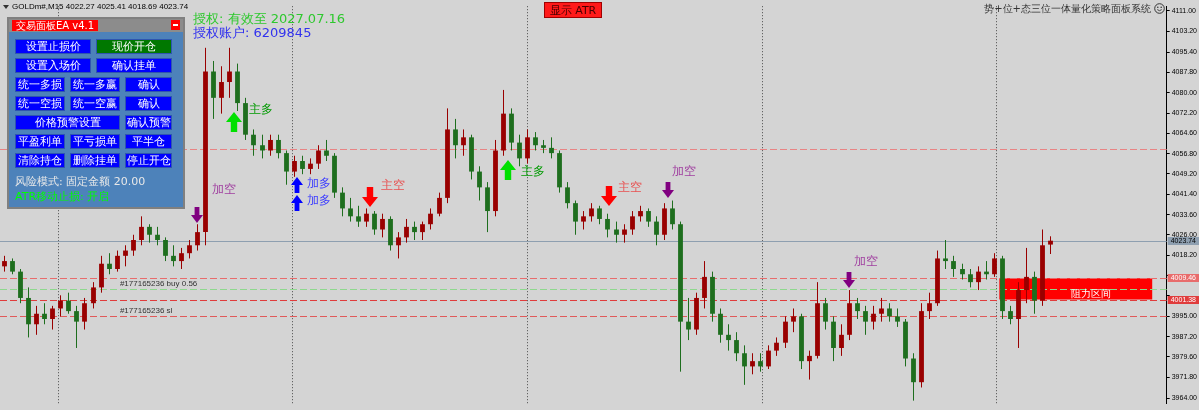  I want to click on annotation: 确认, so click(148, 84).